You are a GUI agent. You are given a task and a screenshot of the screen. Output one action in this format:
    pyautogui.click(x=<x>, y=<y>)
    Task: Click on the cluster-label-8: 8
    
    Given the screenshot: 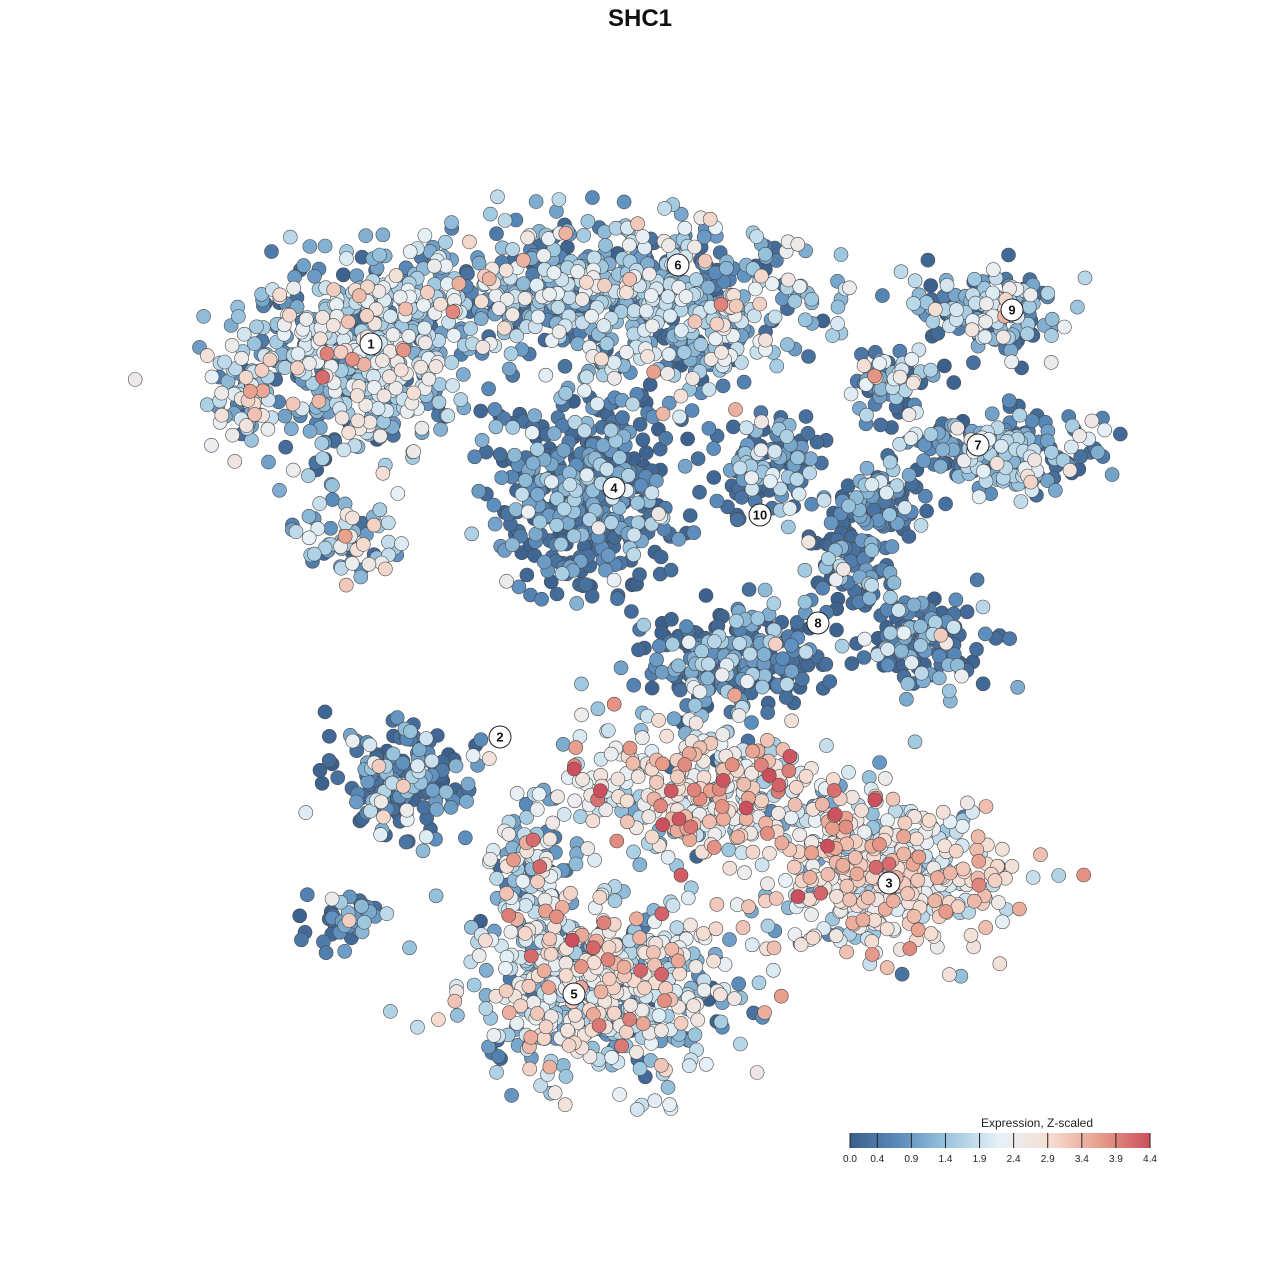 What is the action you would take?
    pyautogui.click(x=818, y=623)
    